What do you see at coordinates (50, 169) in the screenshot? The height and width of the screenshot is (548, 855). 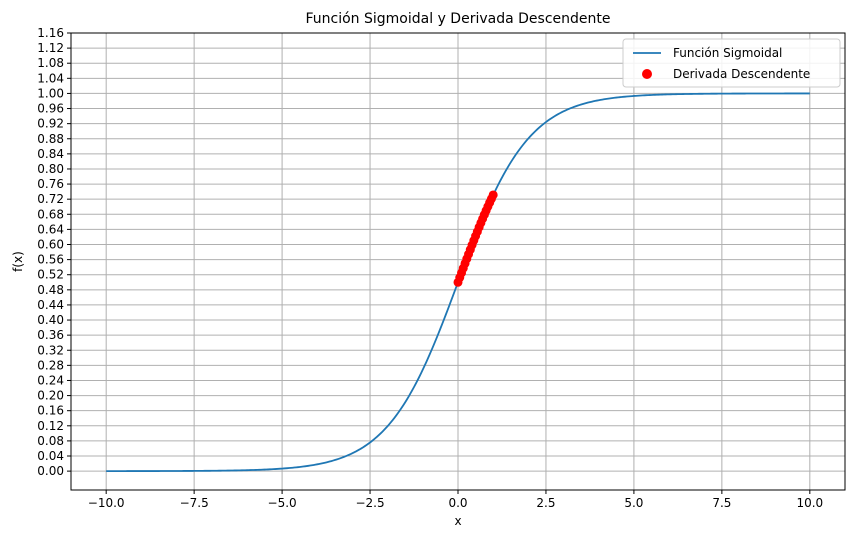 I see `y-tick-label: 0.80` at bounding box center [50, 169].